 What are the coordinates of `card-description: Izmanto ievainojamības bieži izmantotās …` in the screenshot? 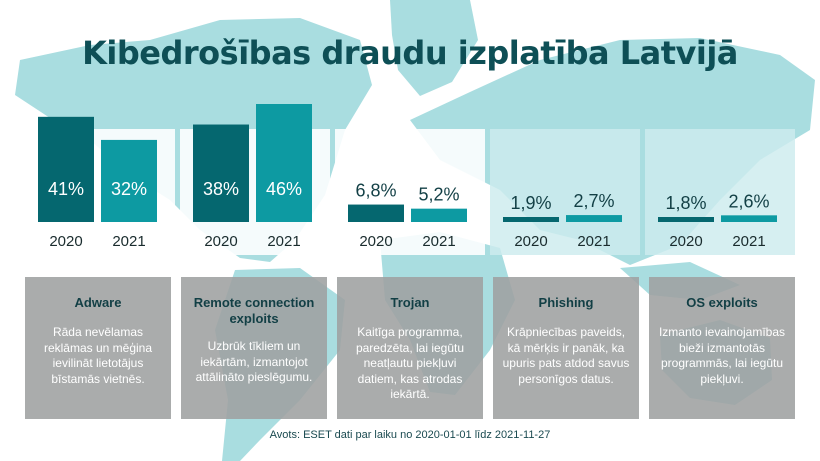 It's located at (722, 355).